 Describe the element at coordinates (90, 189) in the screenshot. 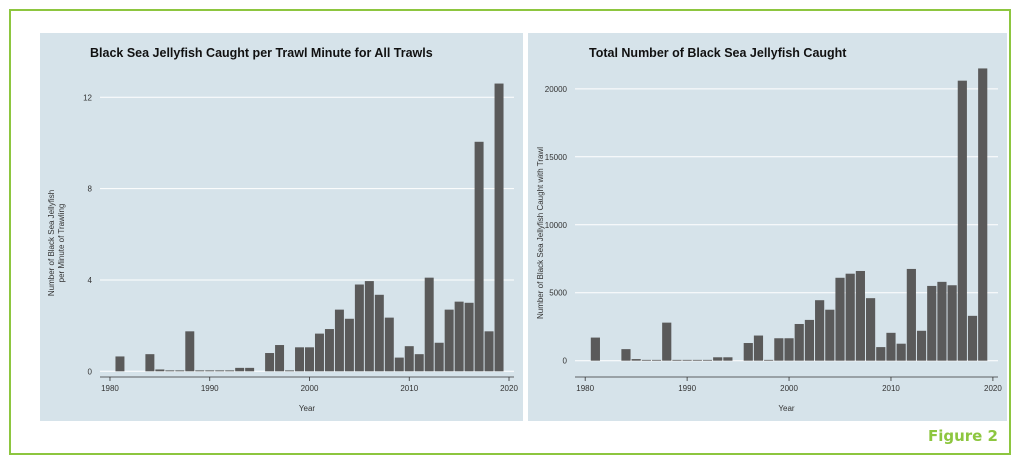

I see `y-tick-label: 8` at that location.